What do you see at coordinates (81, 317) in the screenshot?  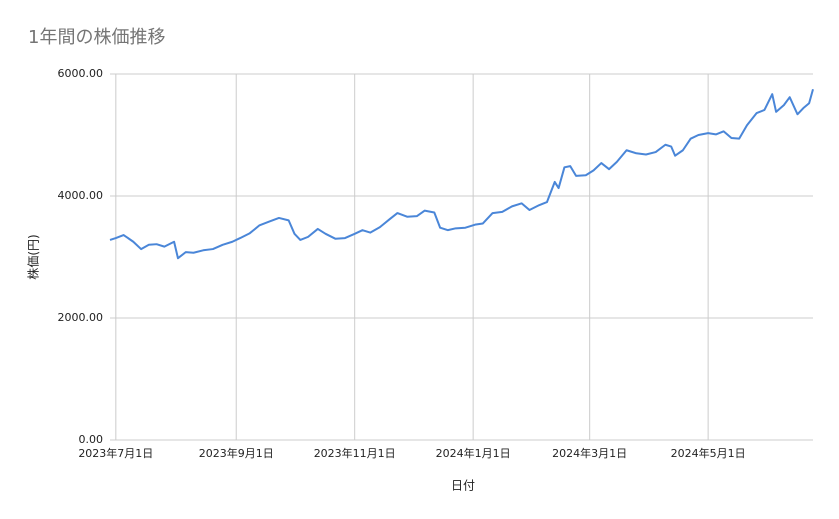 I see `y-tick-label: 2000.00` at bounding box center [81, 317].